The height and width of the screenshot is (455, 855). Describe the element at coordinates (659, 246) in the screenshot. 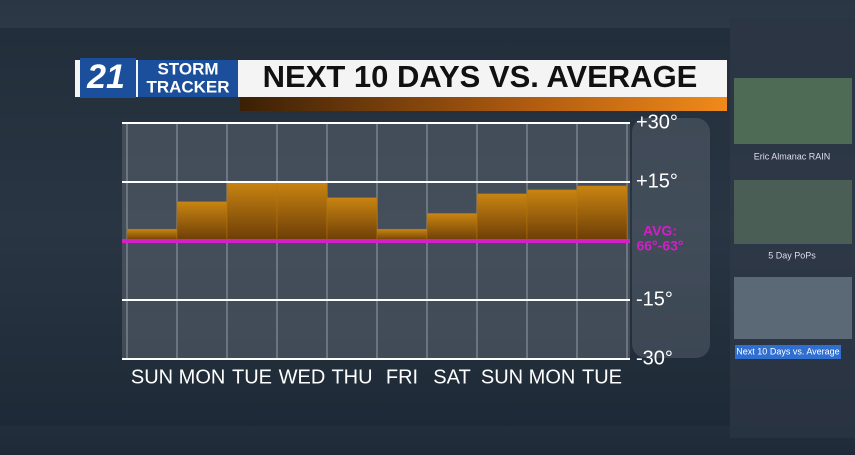

I see `average-label: 66°-63°` at that location.